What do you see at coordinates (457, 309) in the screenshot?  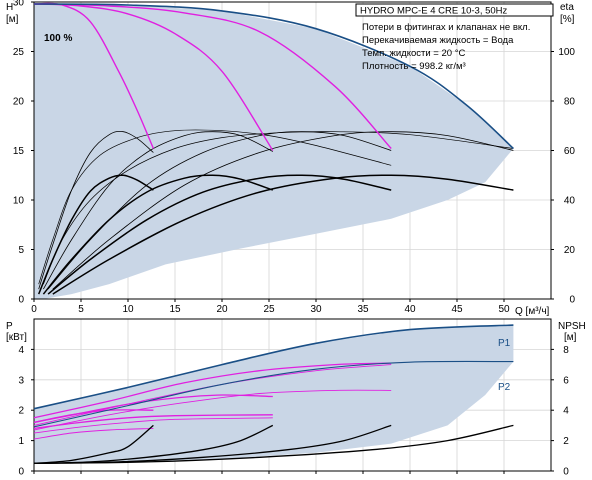 I see `x-tick-label: 45` at bounding box center [457, 309].